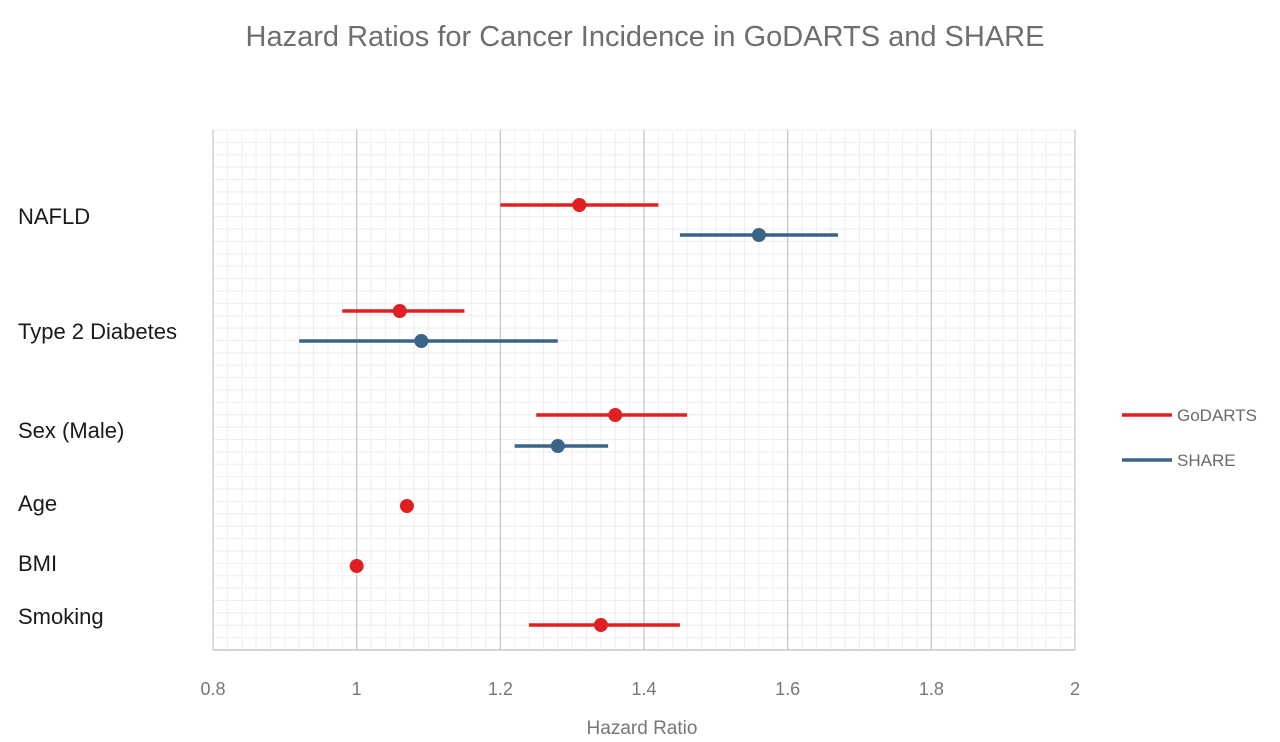 The height and width of the screenshot is (742, 1280). Describe the element at coordinates (500, 689) in the screenshot. I see `x-tick-label: 1.2` at that location.